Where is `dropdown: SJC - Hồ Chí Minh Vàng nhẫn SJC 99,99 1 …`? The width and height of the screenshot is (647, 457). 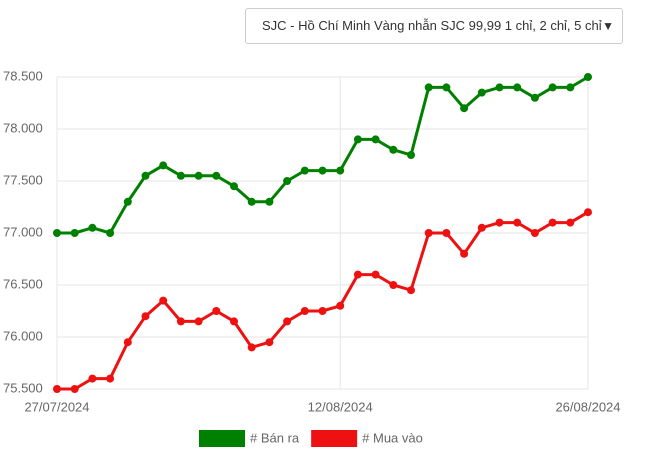
dropdown: SJC - Hồ Chí Minh Vàng nhẫn SJC 99,99 1 … is located at coordinates (434, 26).